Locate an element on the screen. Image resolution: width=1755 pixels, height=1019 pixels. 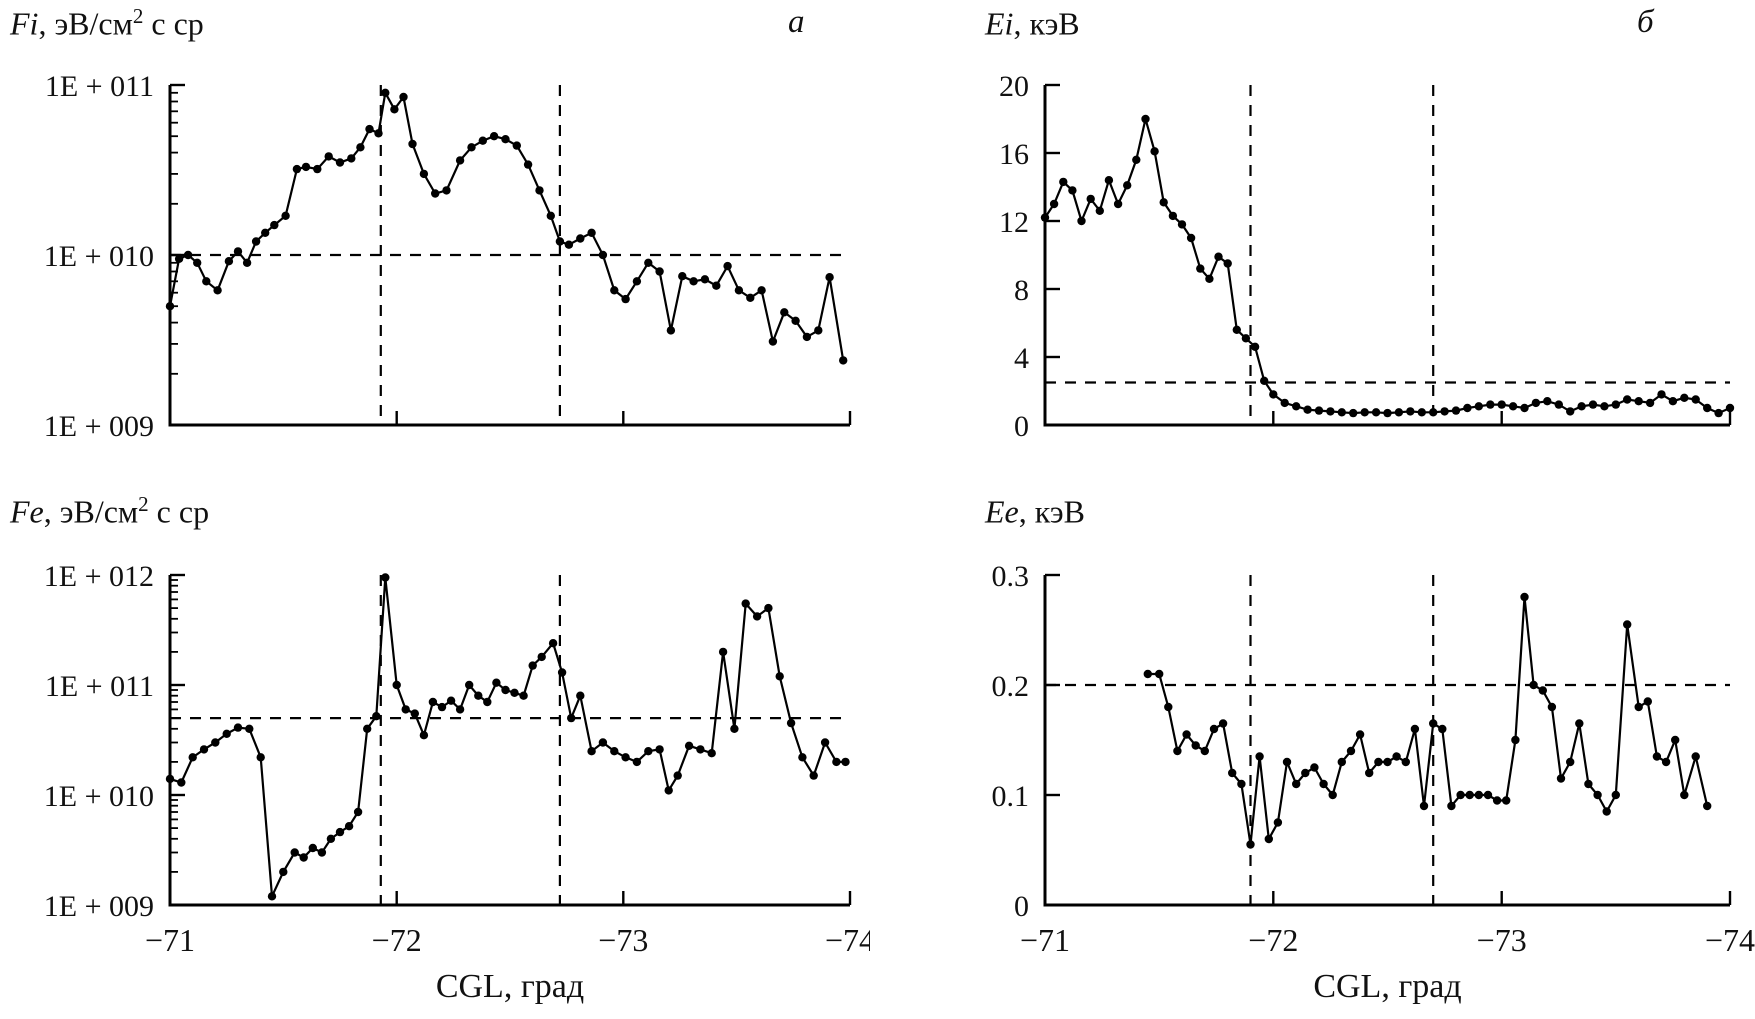
tick-labels: 0 4 8 12 16 20 is located at coordinates (1014, 256).